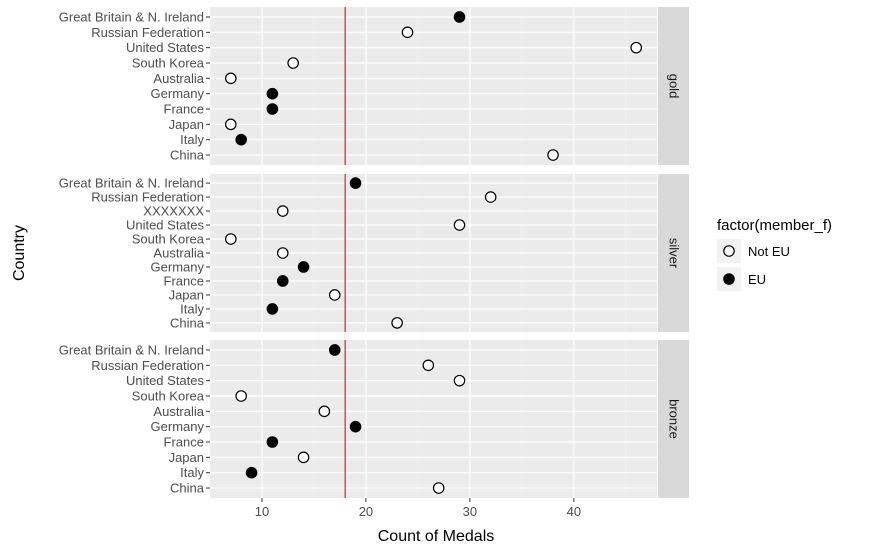 This screenshot has width=871, height=551. I want to click on facet-strip-label: silver, so click(674, 253).